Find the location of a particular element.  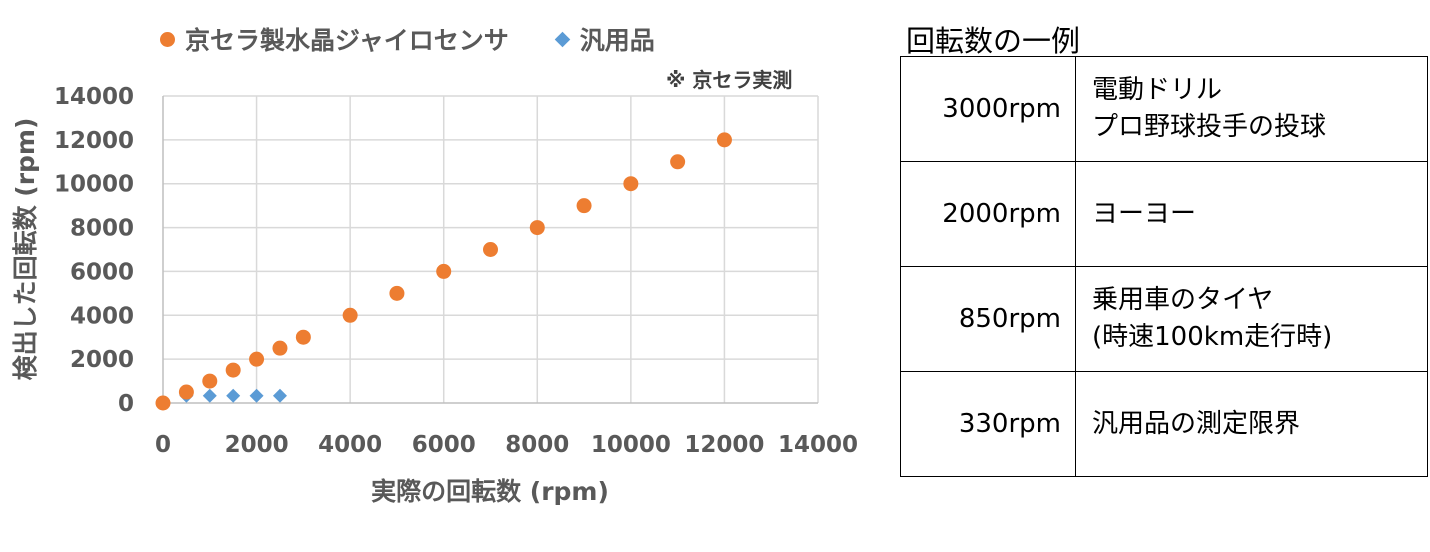

y-tick-label: 12000 is located at coordinates (94, 141).